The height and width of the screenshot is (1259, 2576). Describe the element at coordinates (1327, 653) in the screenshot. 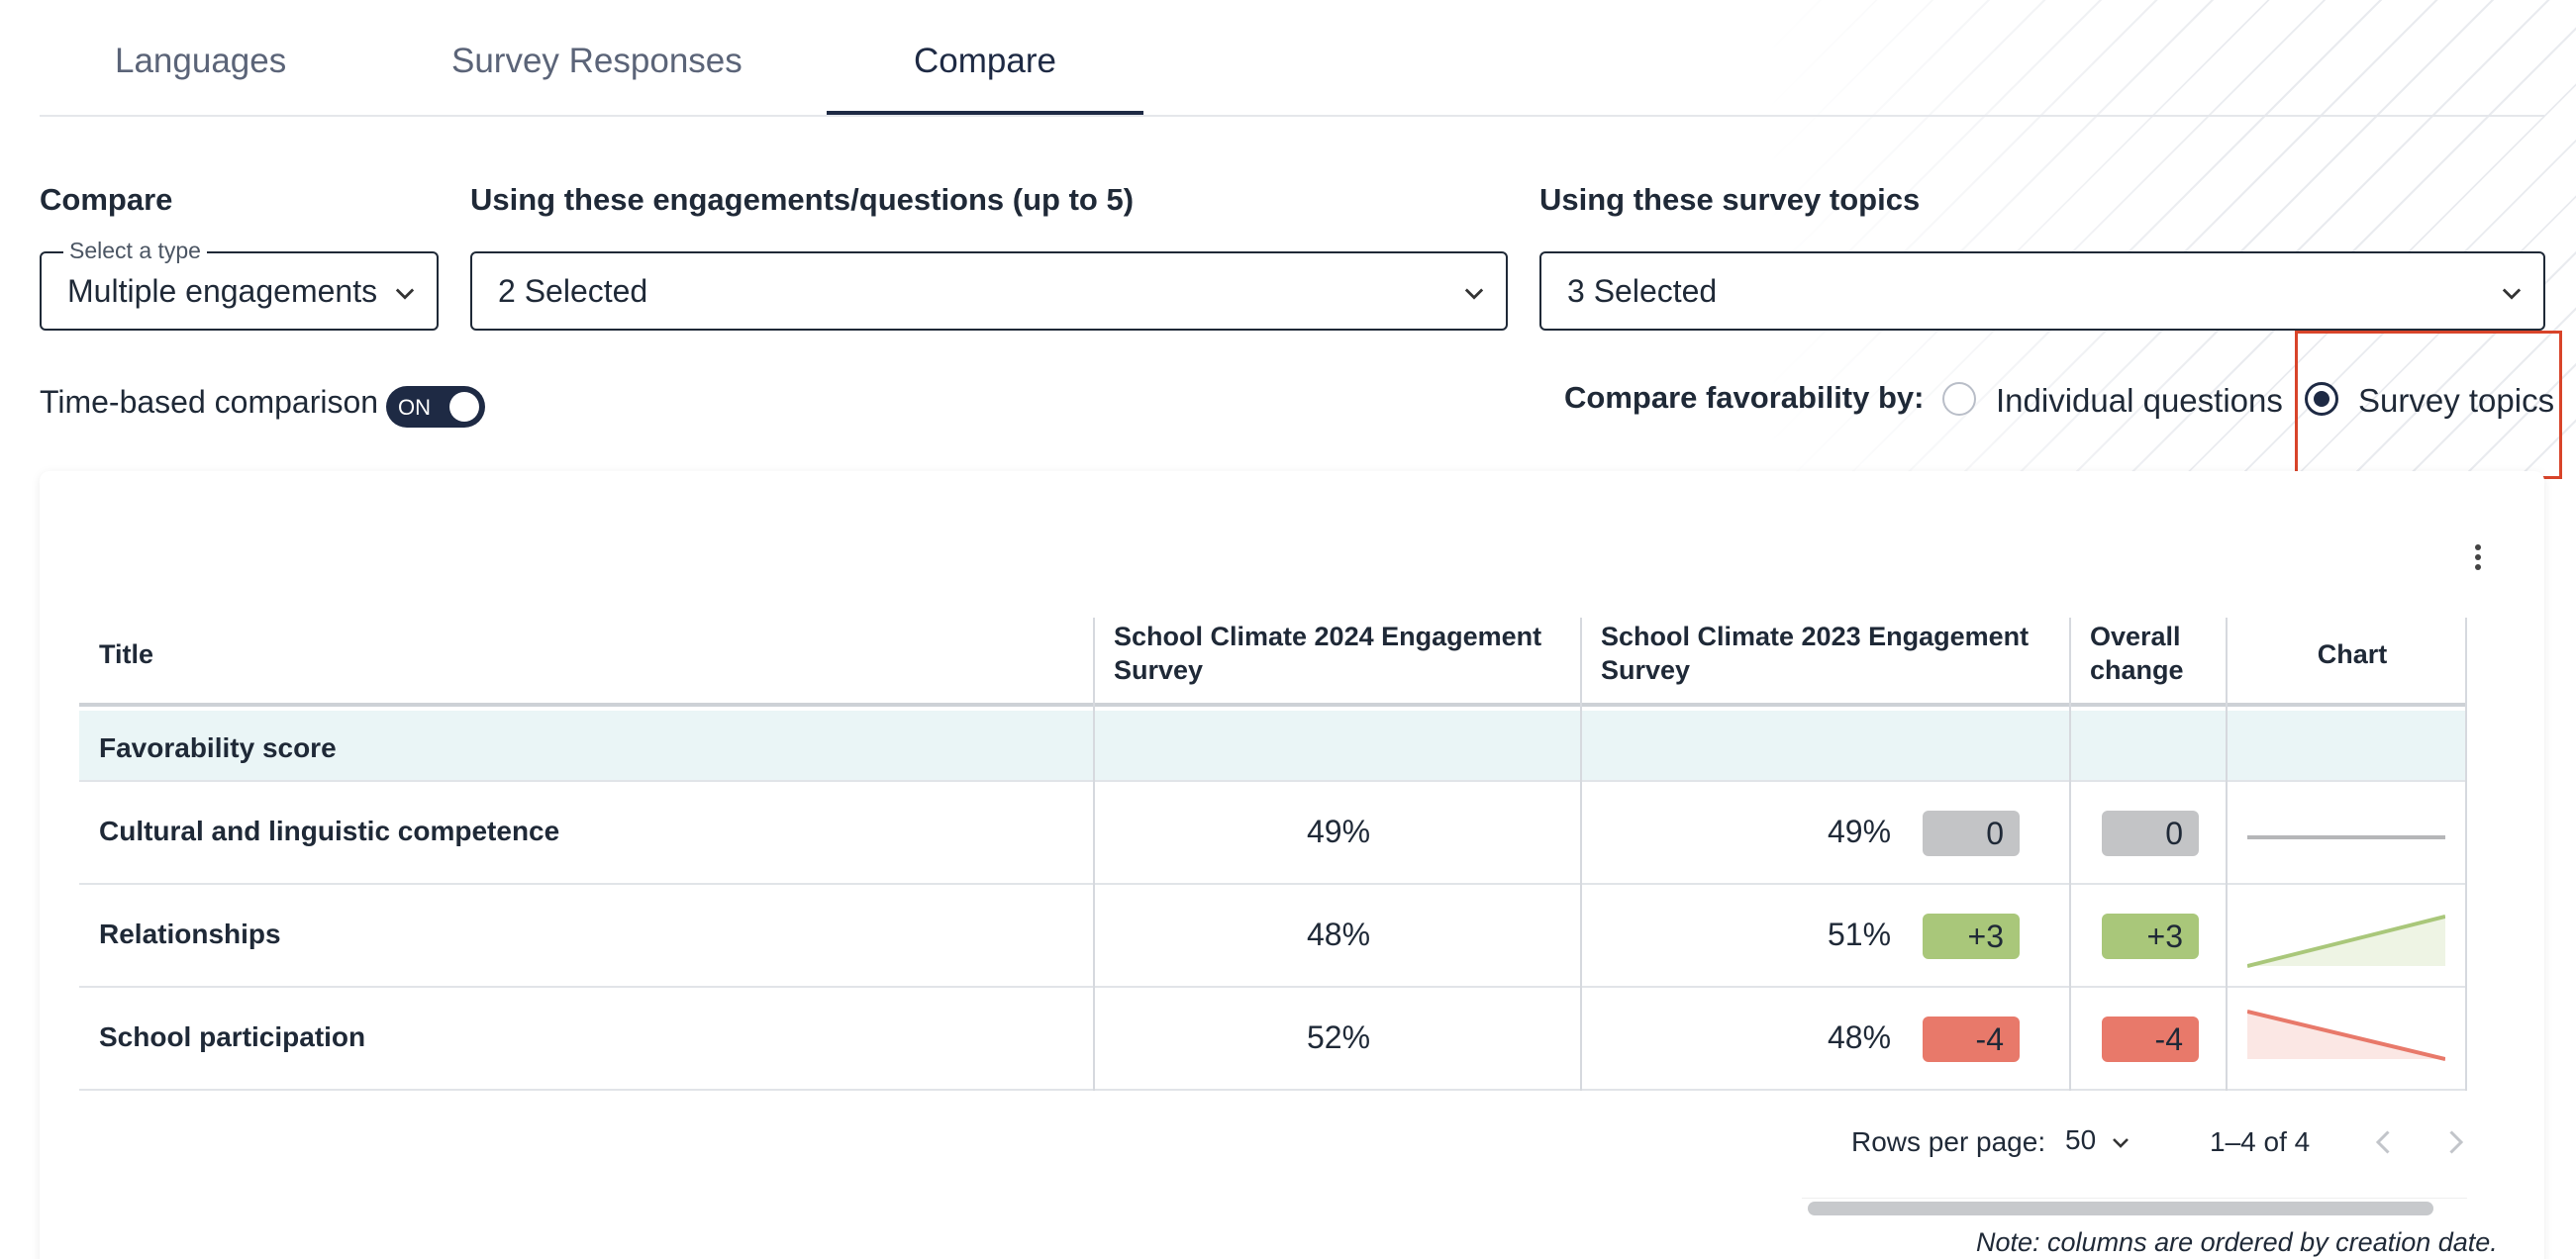

I see `header-2024: School Climate 2024 Engagement Survey` at that location.